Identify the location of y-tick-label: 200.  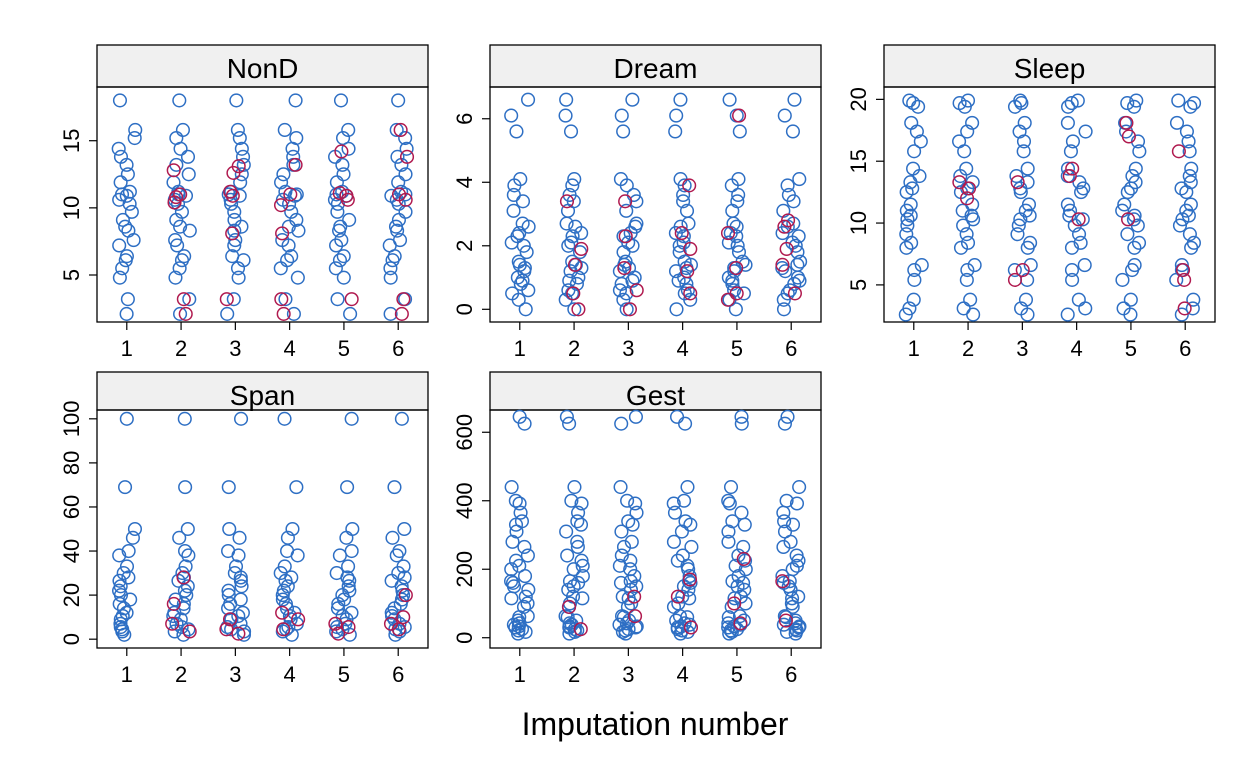
(464, 569).